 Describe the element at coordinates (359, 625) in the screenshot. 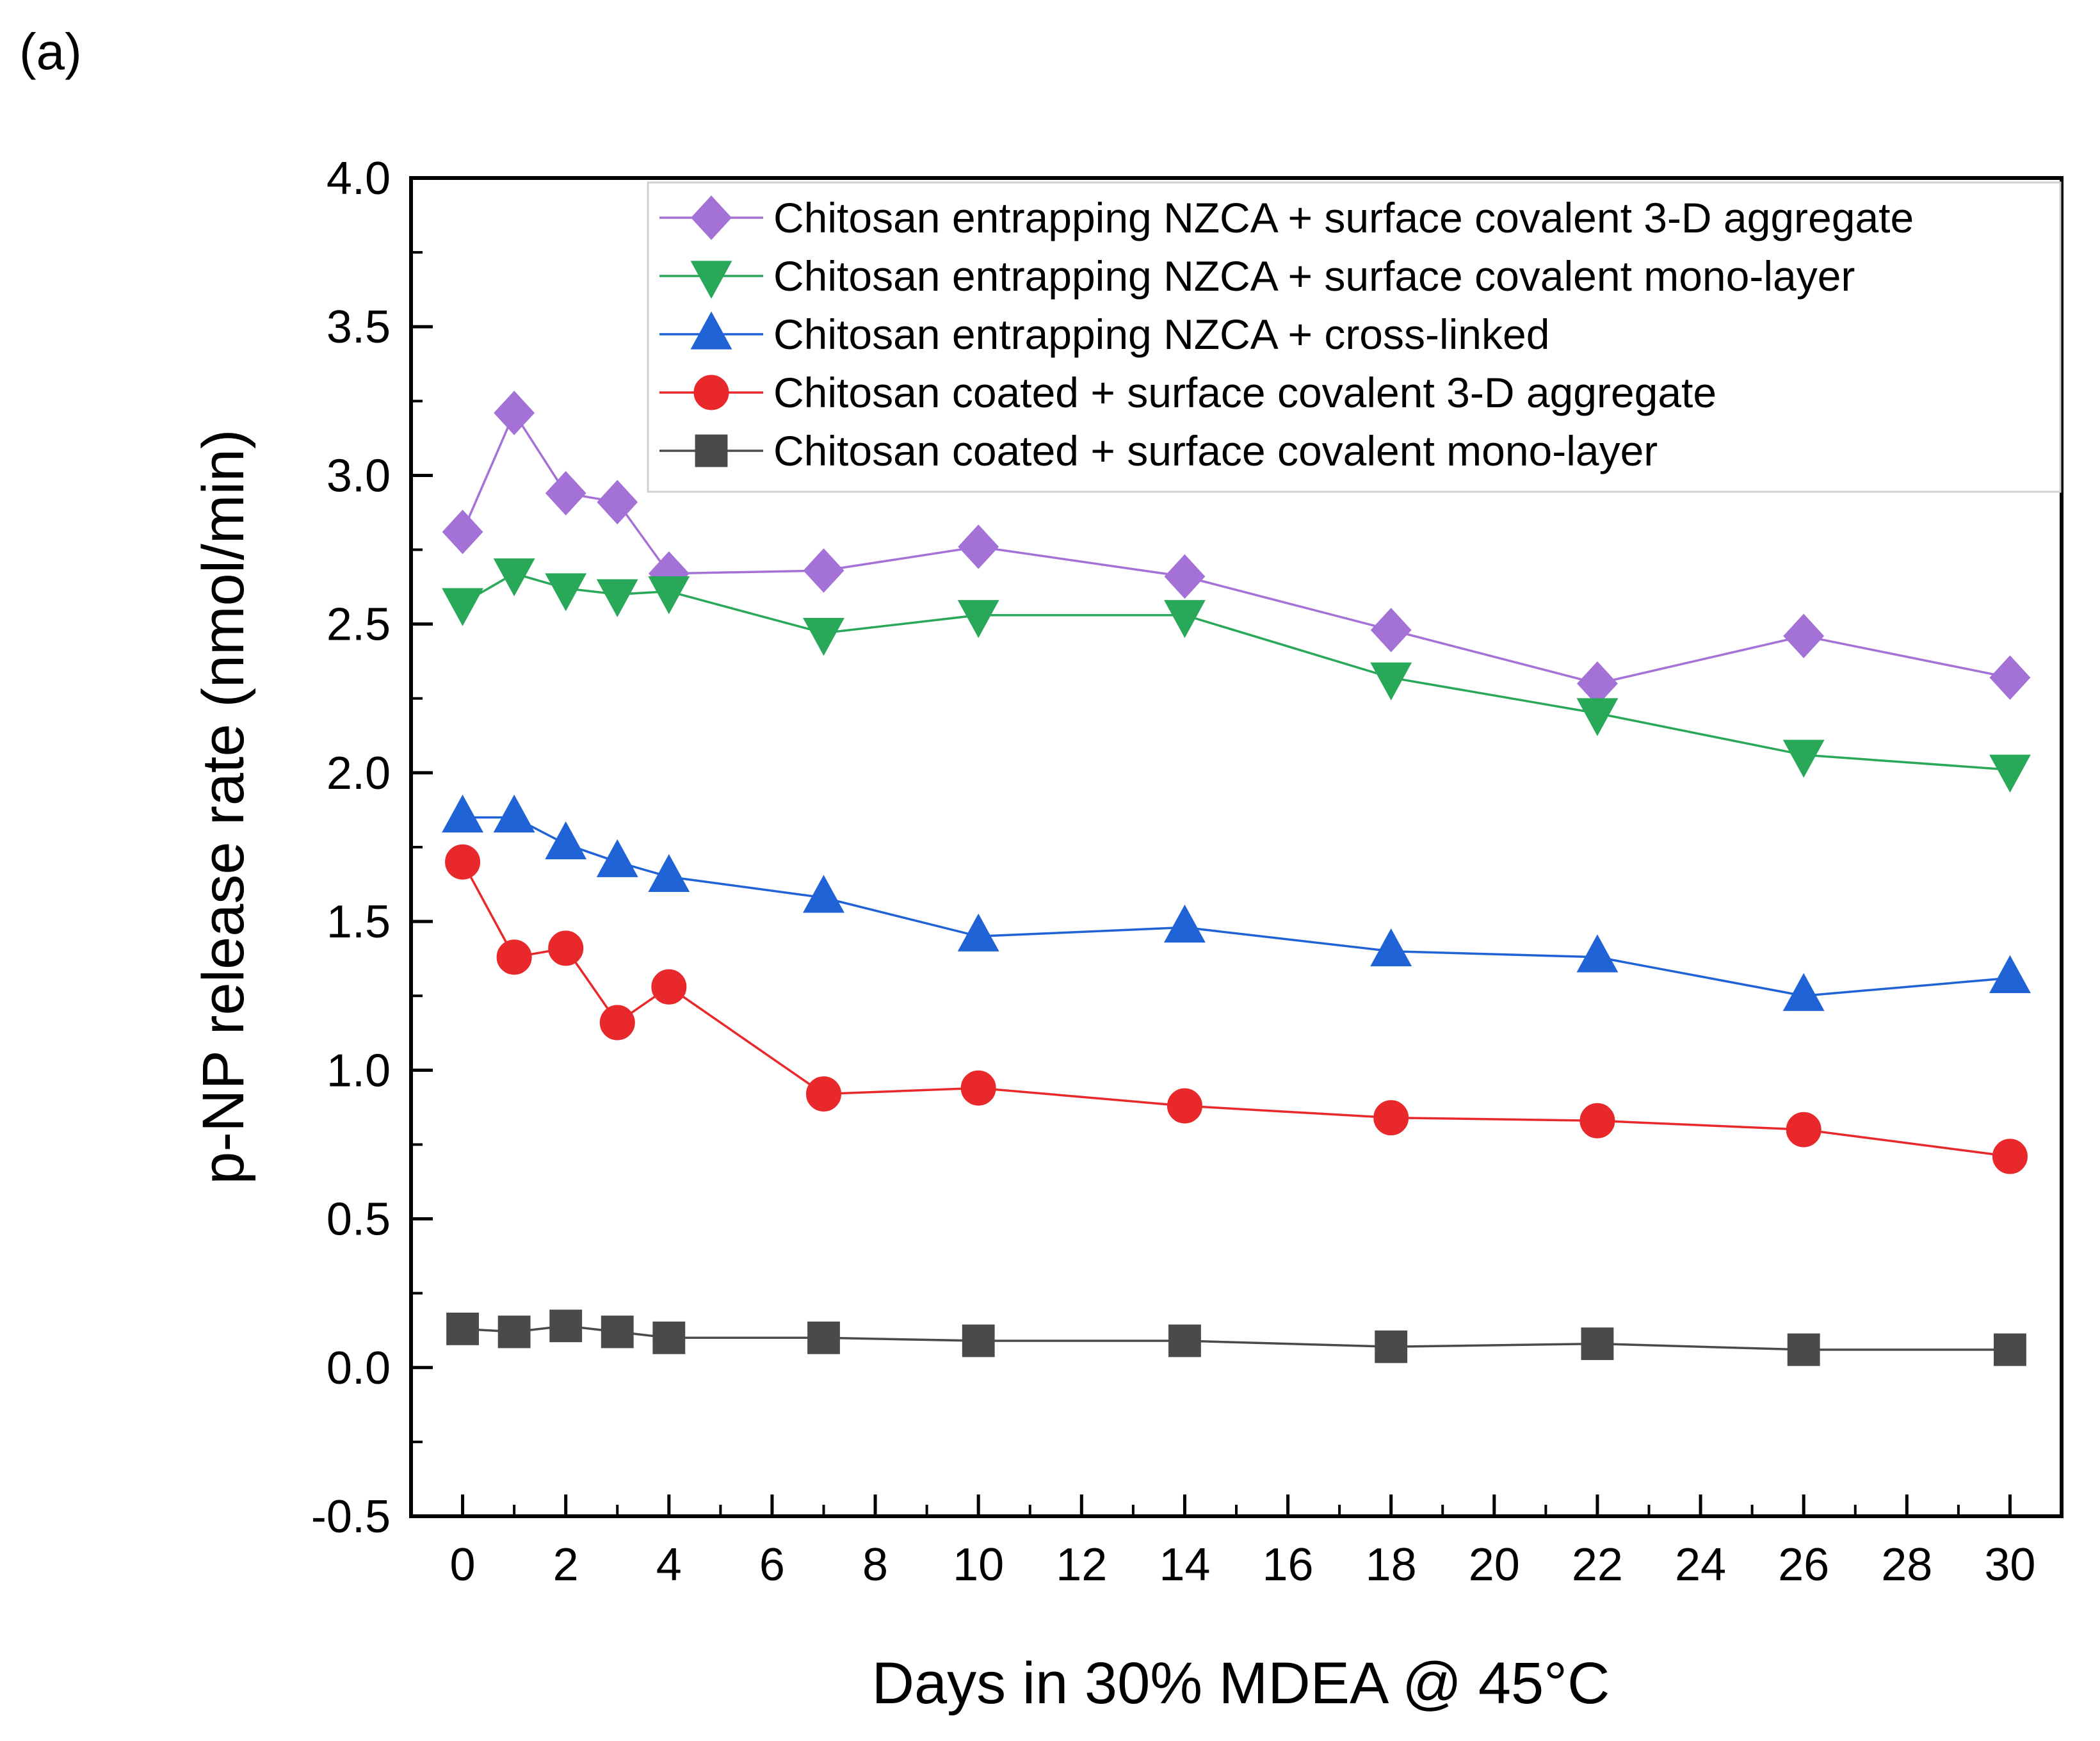

I see `y-tick-label: 2.5` at that location.